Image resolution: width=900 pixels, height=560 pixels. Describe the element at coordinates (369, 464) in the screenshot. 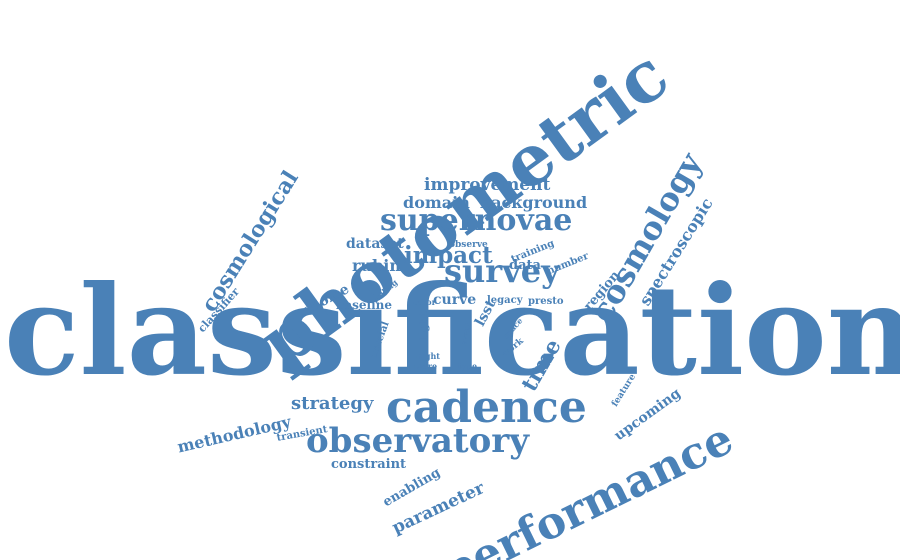

I see `word-constraint: constraint` at that location.